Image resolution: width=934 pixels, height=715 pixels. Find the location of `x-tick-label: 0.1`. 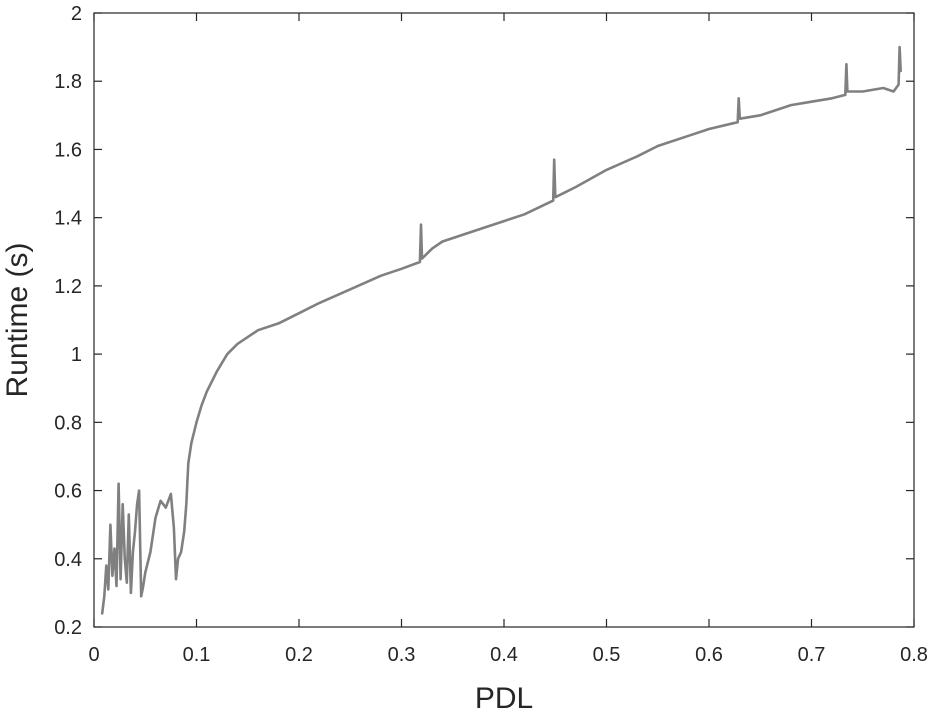

x-tick-label: 0.1 is located at coordinates (197, 655).